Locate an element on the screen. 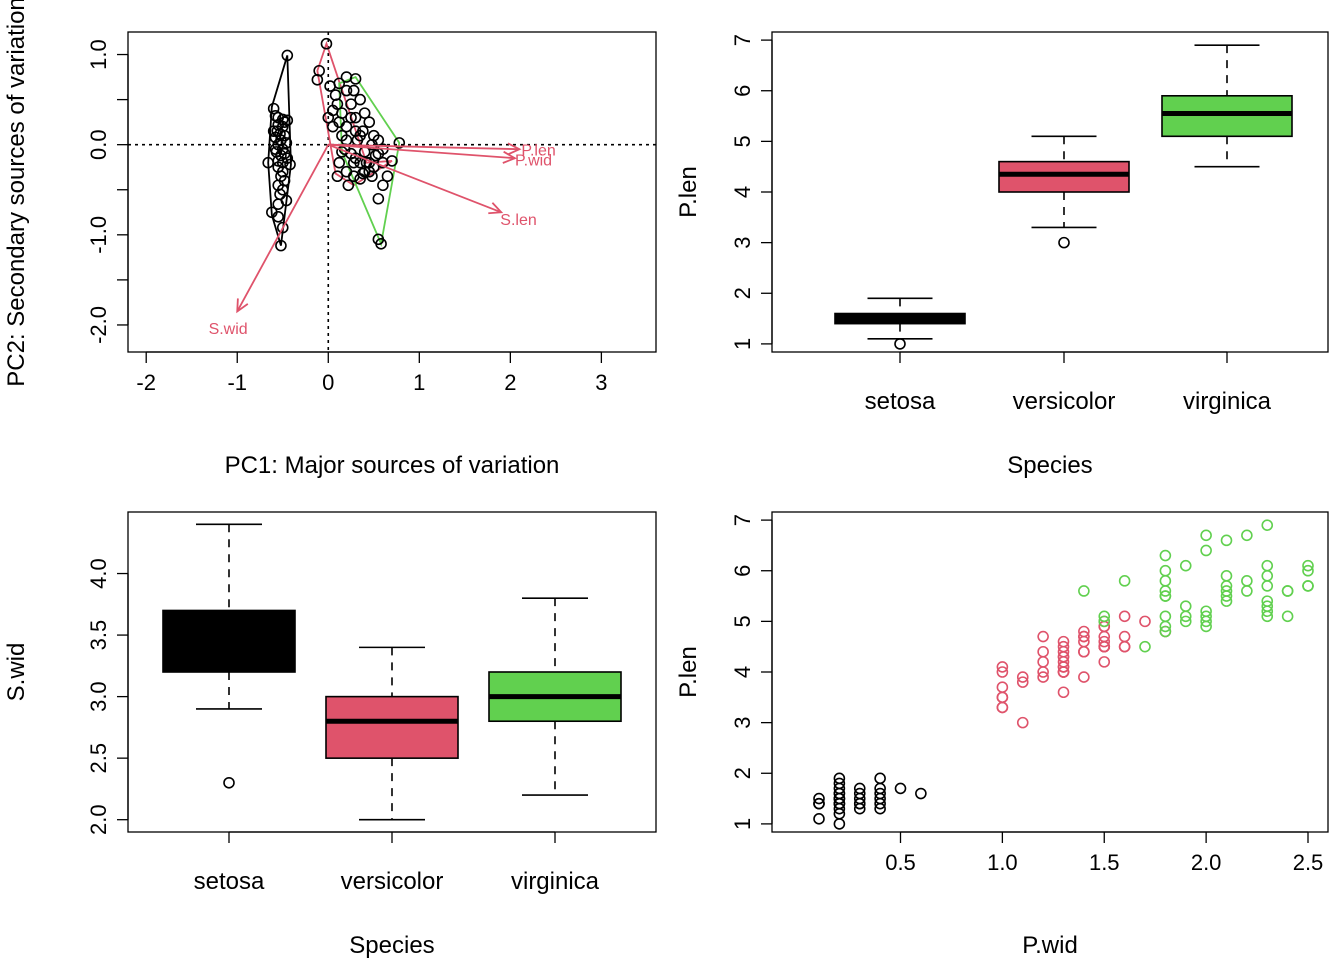 The width and height of the screenshot is (1344, 960). x-axis-label: PC1: Major sources of variation is located at coordinates (392, 465).